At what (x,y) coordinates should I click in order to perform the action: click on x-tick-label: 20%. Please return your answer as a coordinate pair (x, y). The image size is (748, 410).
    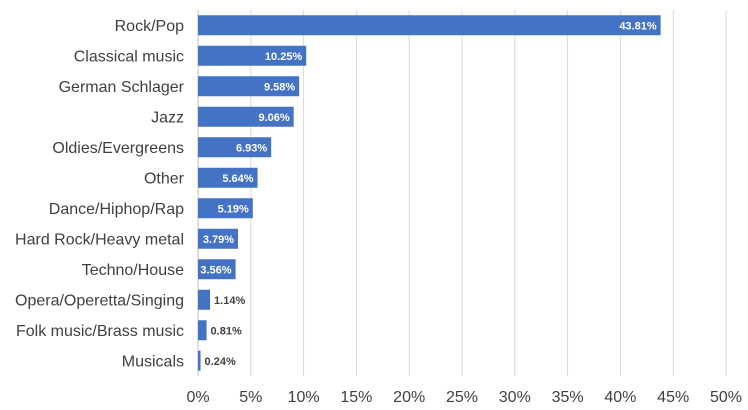
    Looking at the image, I should click on (409, 397).